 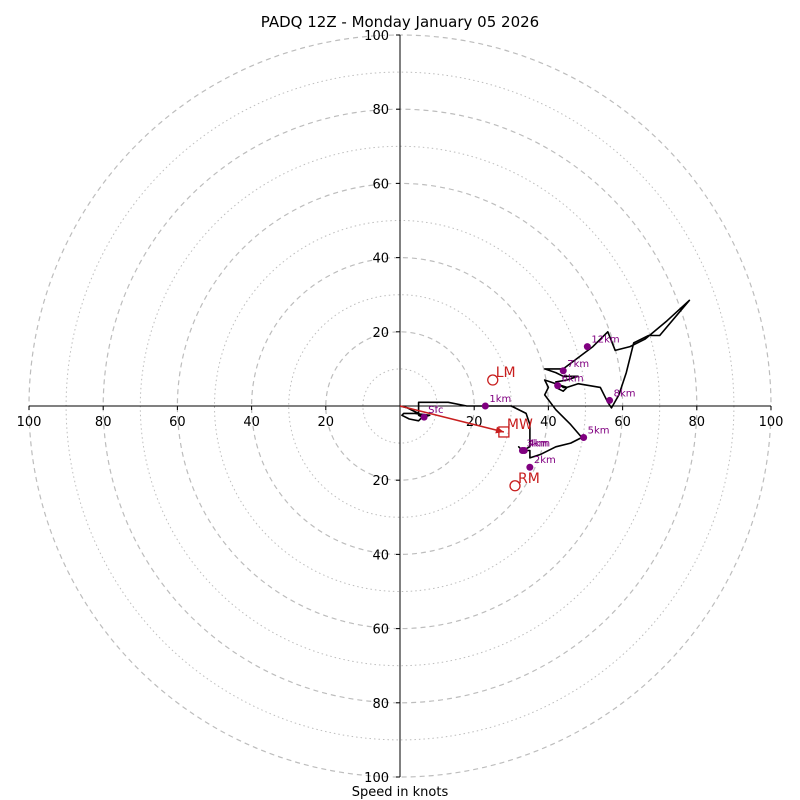 I want to click on height-marker-sfc: Sfc, so click(x=431, y=413).